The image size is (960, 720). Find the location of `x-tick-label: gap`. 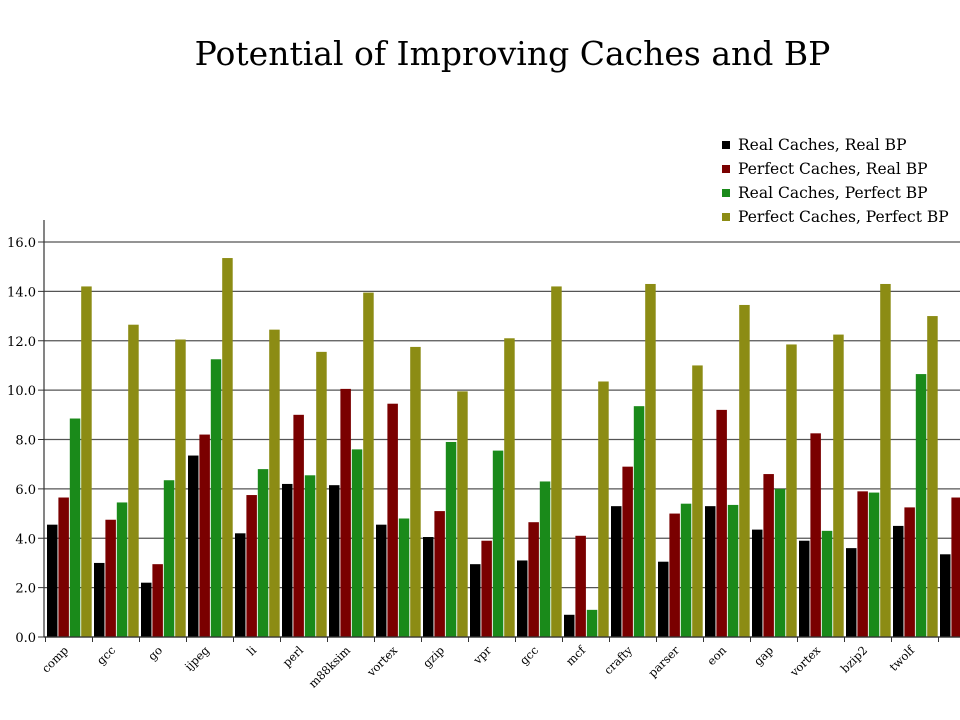

x-tick-label: gap is located at coordinates (763, 655).